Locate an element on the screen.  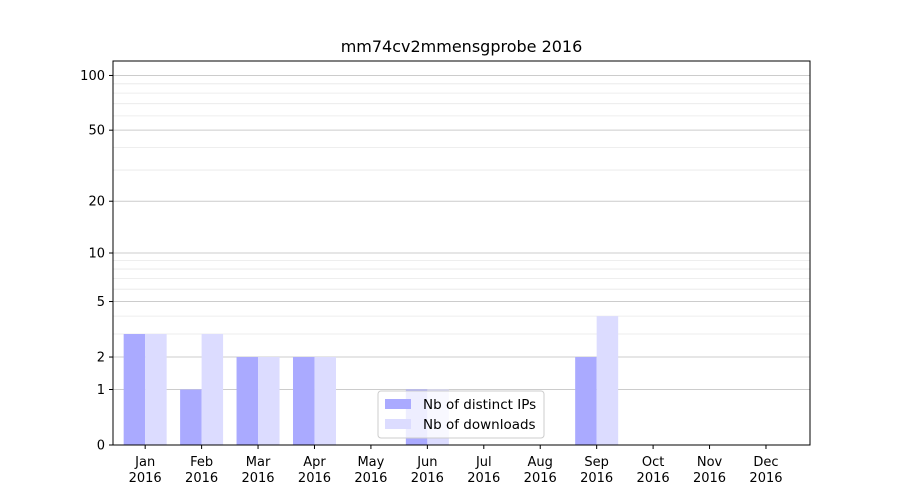
legend-label: Nb of downloads is located at coordinates (479, 425).